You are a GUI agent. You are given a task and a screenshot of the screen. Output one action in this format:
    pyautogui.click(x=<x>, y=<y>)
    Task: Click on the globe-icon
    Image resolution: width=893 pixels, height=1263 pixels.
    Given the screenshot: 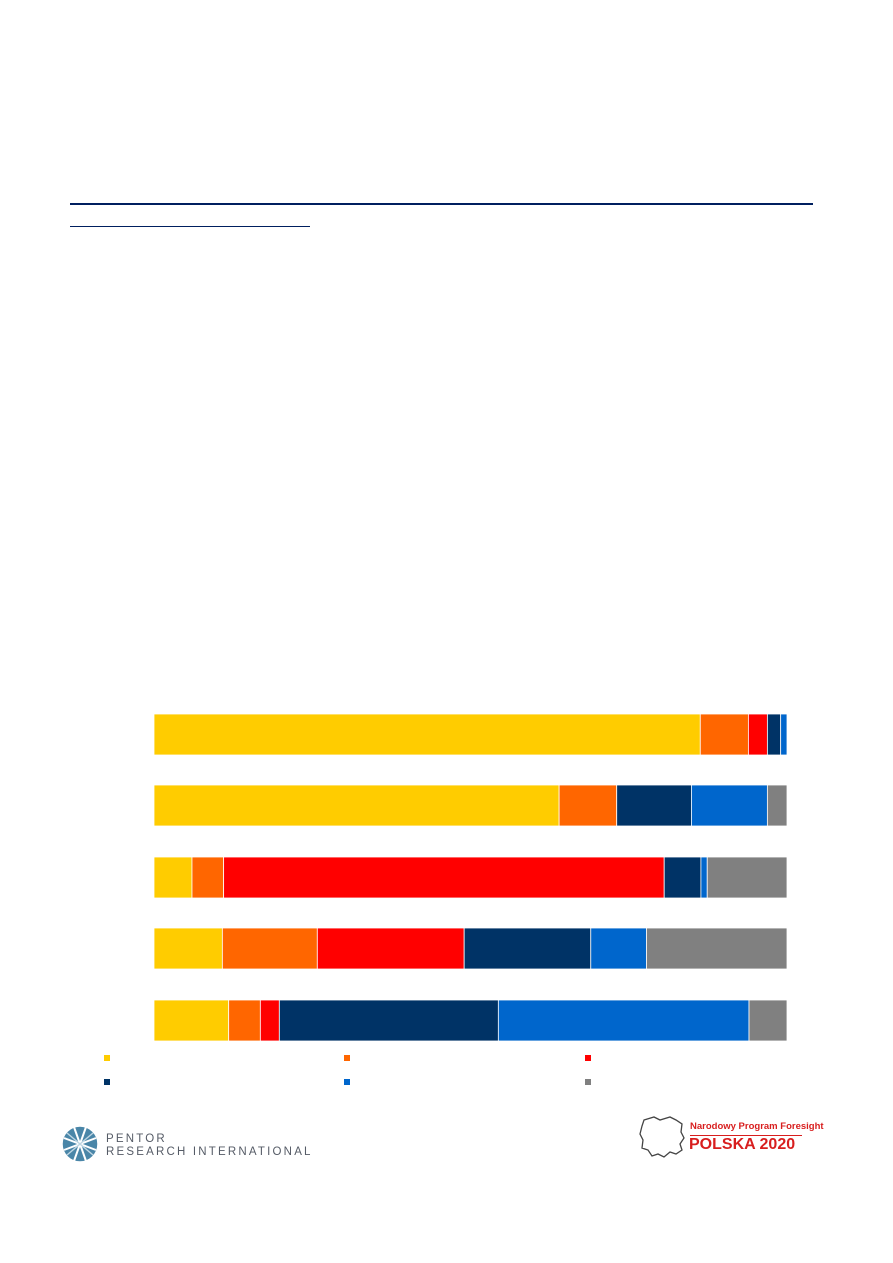 What is the action you would take?
    pyautogui.click(x=80, y=1144)
    